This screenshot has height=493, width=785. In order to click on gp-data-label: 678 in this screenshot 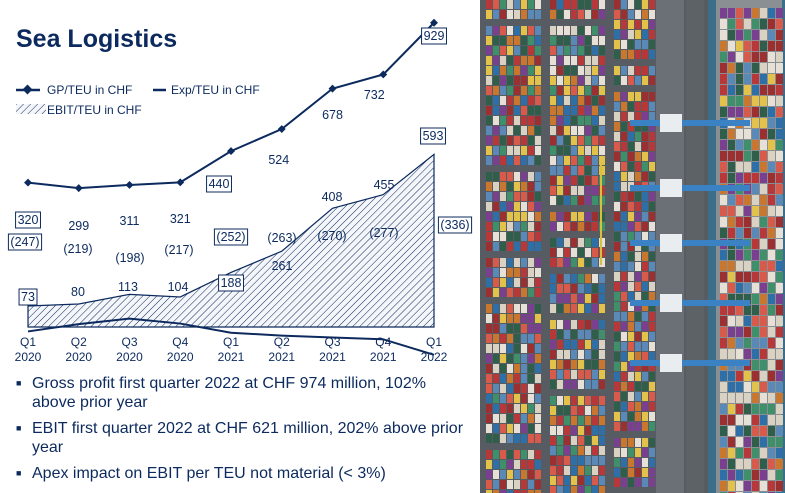, I will do `click(332, 115)`.